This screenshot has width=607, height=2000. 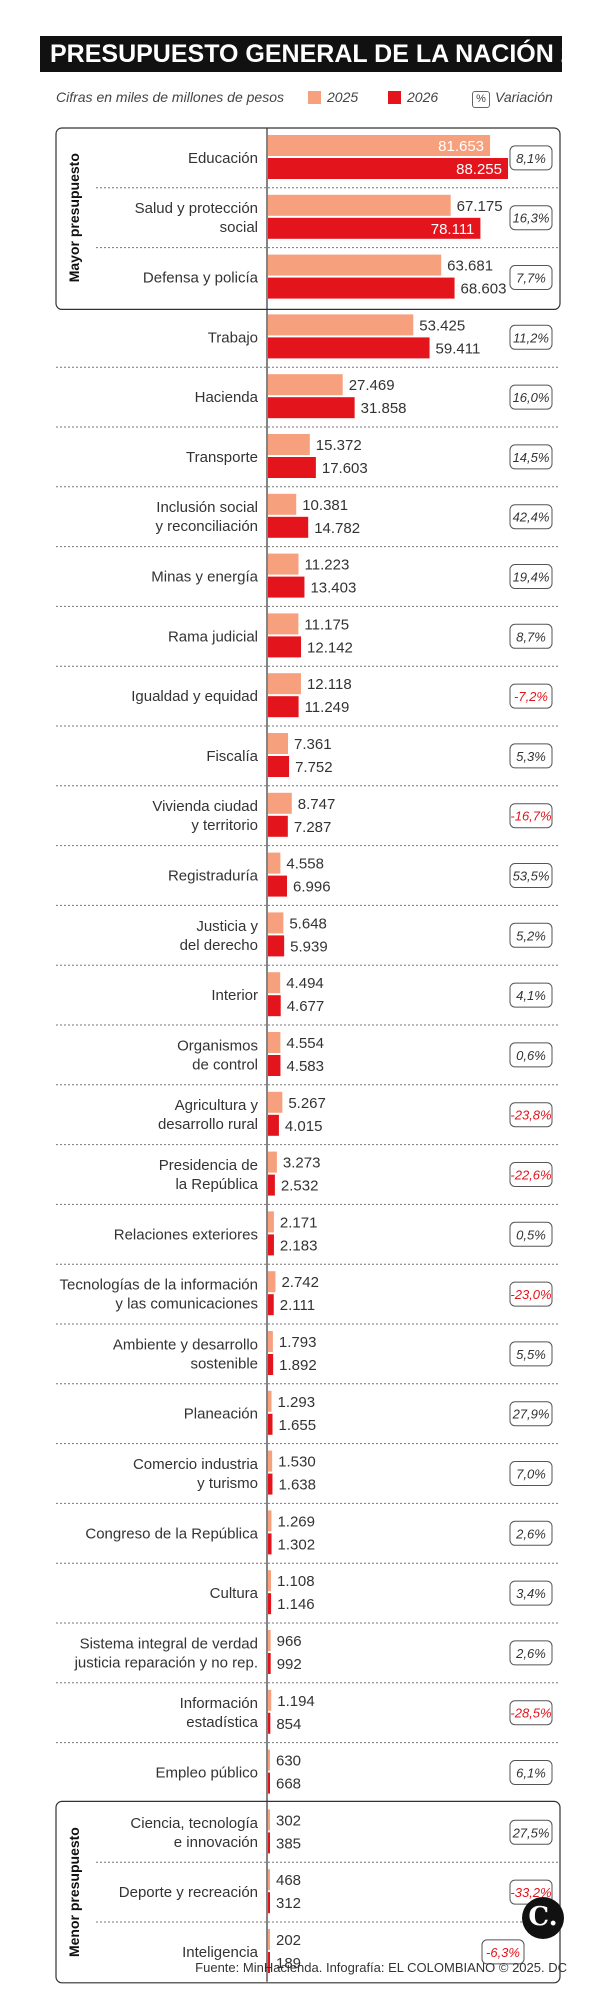 I want to click on category-label: y las comunicaciones, so click(x=186, y=1304).